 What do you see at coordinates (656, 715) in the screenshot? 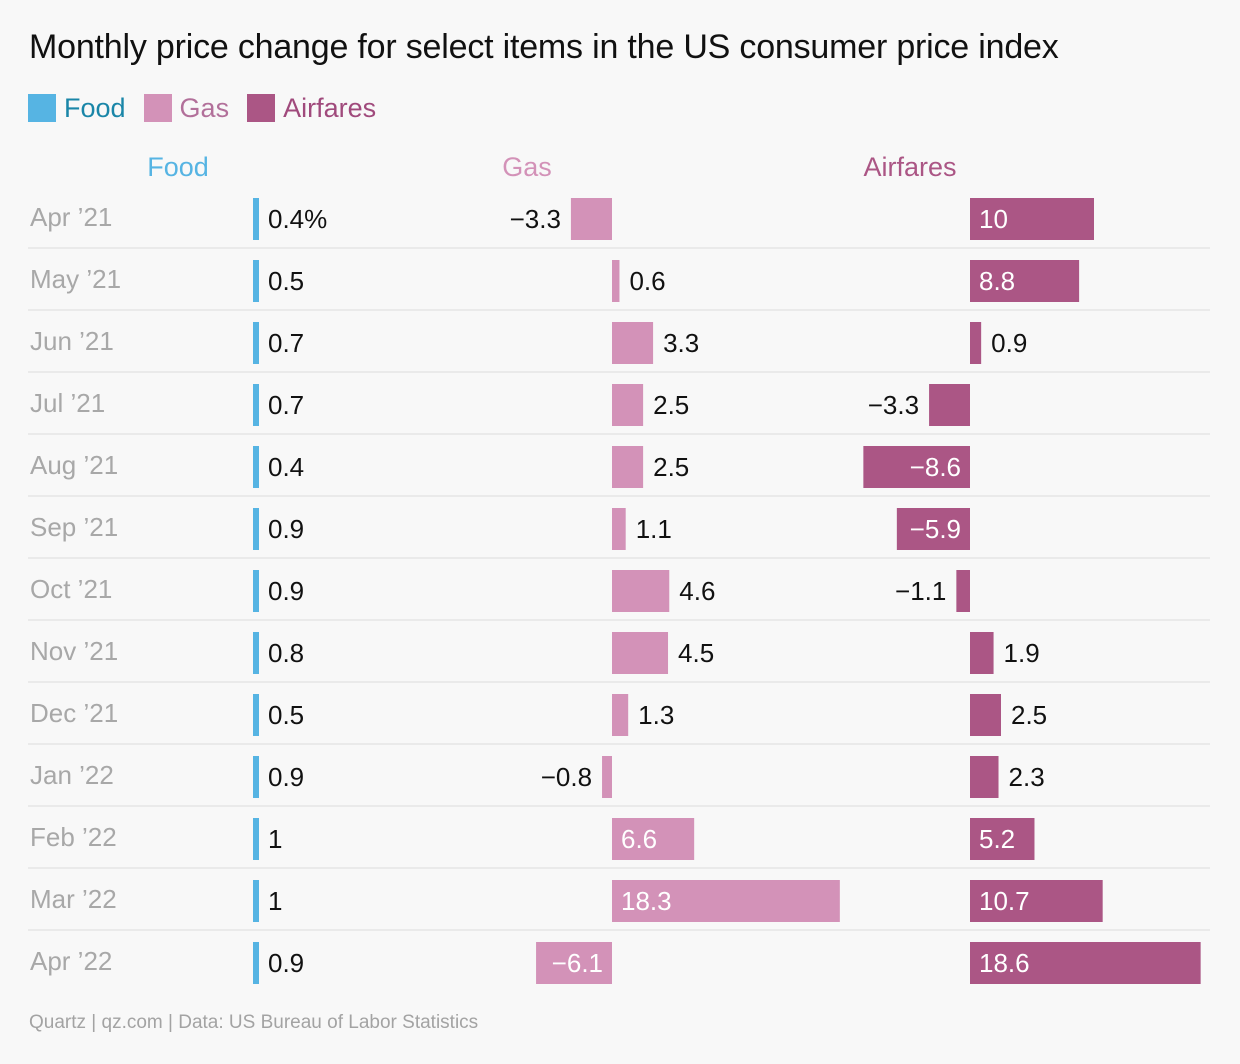
I see `data-label-gas: 1.3` at bounding box center [656, 715].